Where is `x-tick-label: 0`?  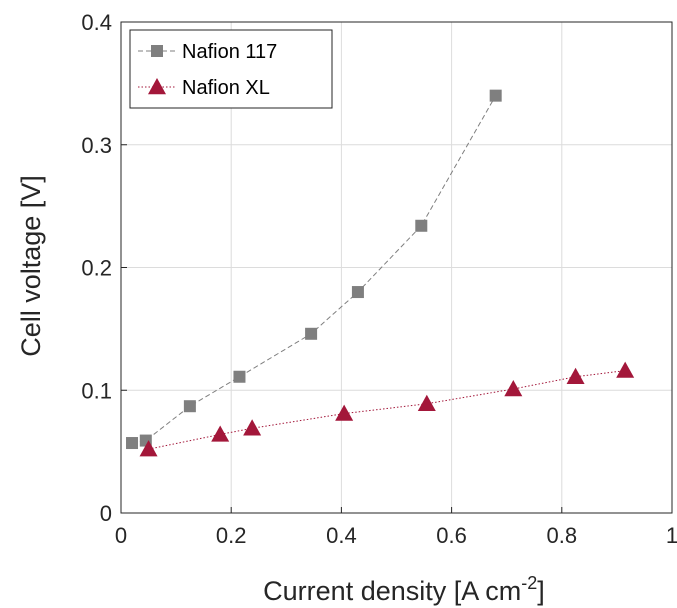
x-tick-label: 0 is located at coordinates (121, 535).